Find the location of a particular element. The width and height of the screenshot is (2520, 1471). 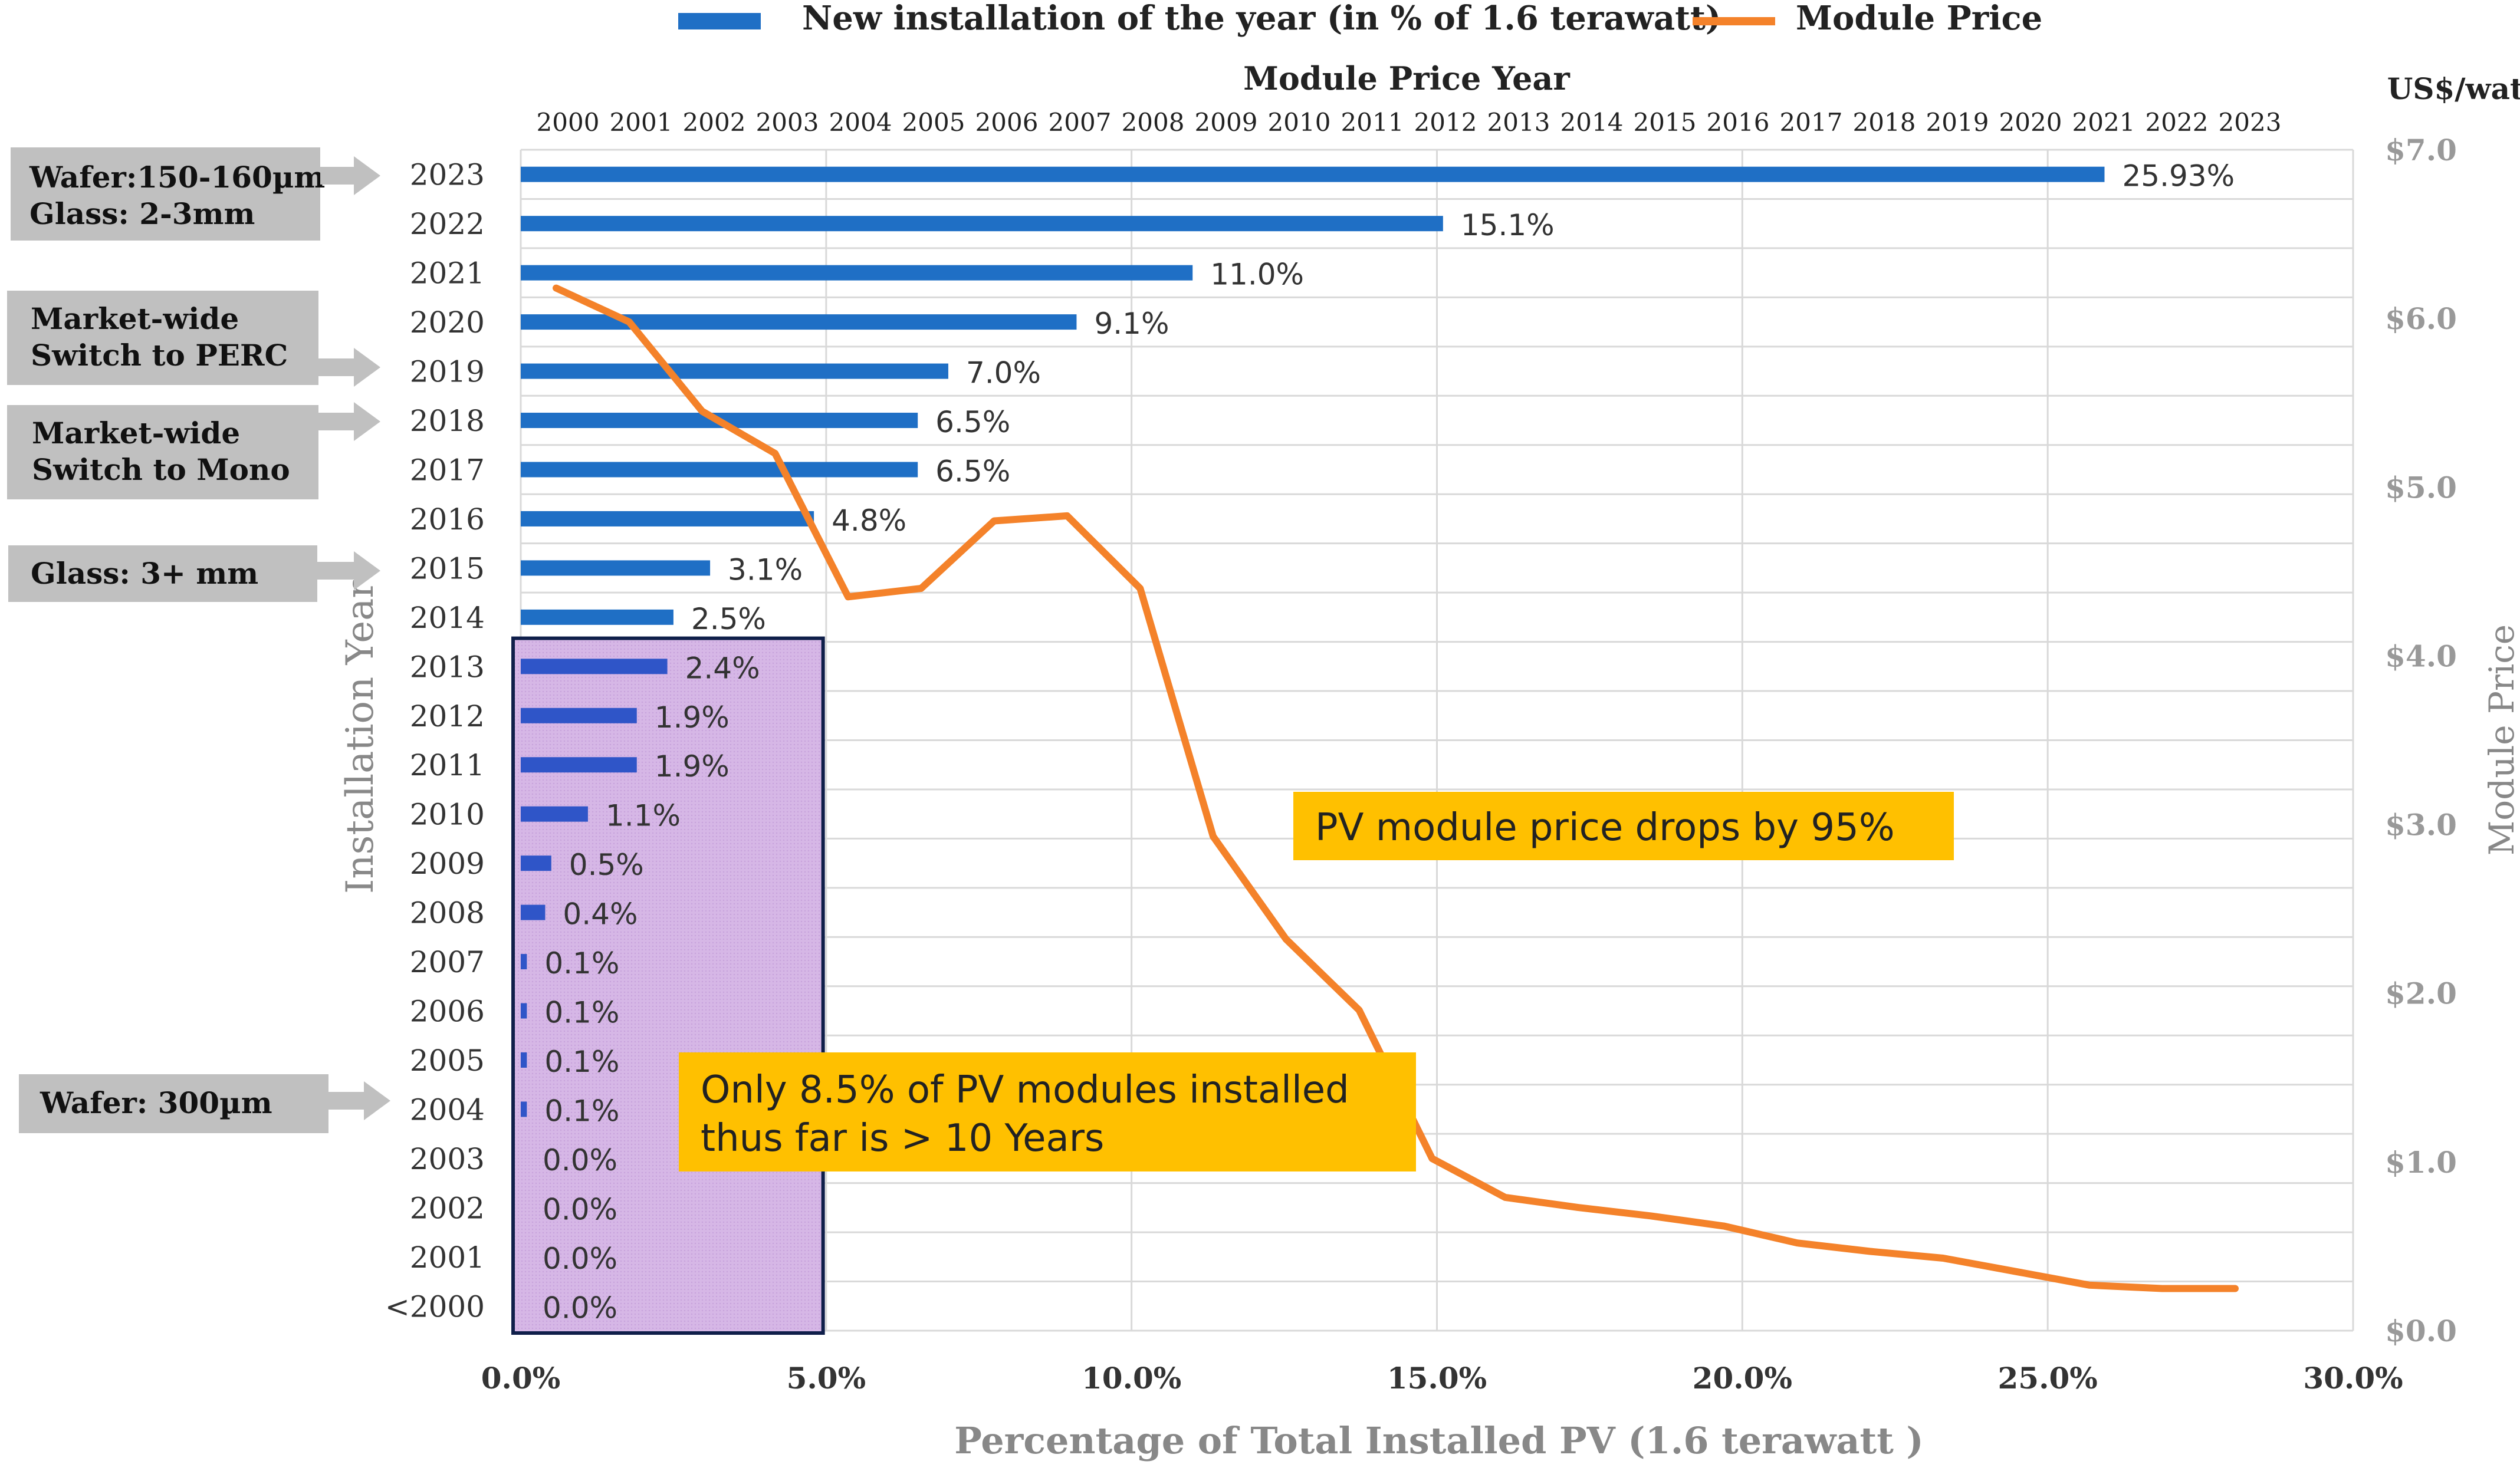

top-tick-label-2007: 2007 is located at coordinates (1080, 122).